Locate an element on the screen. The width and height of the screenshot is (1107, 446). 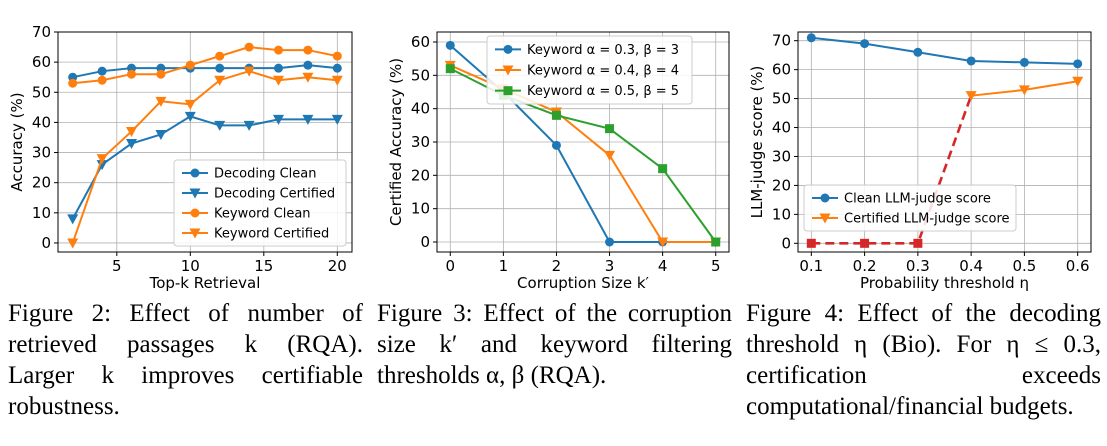
grid-lines is located at coordinates (583, 142).